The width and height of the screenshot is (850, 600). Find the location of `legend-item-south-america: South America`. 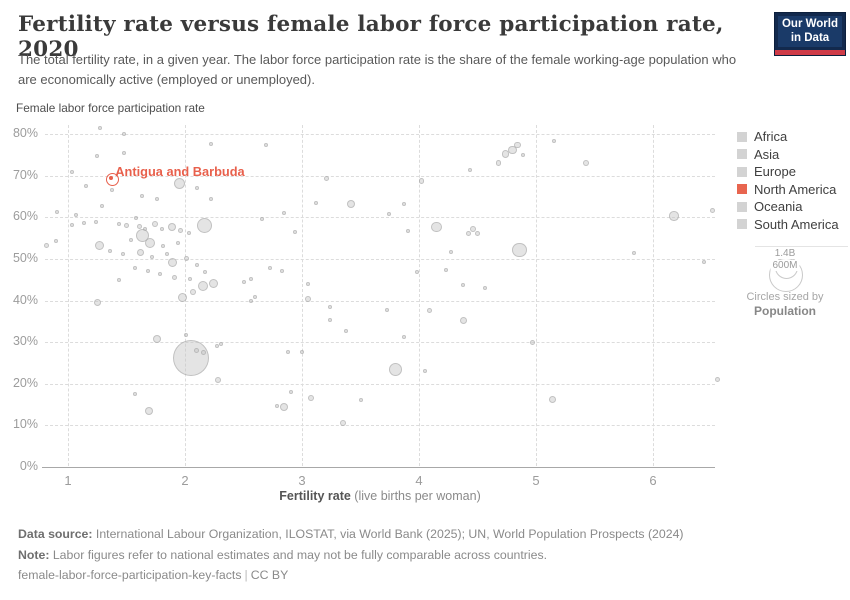

legend-item-south-america: South America is located at coordinates (788, 225).